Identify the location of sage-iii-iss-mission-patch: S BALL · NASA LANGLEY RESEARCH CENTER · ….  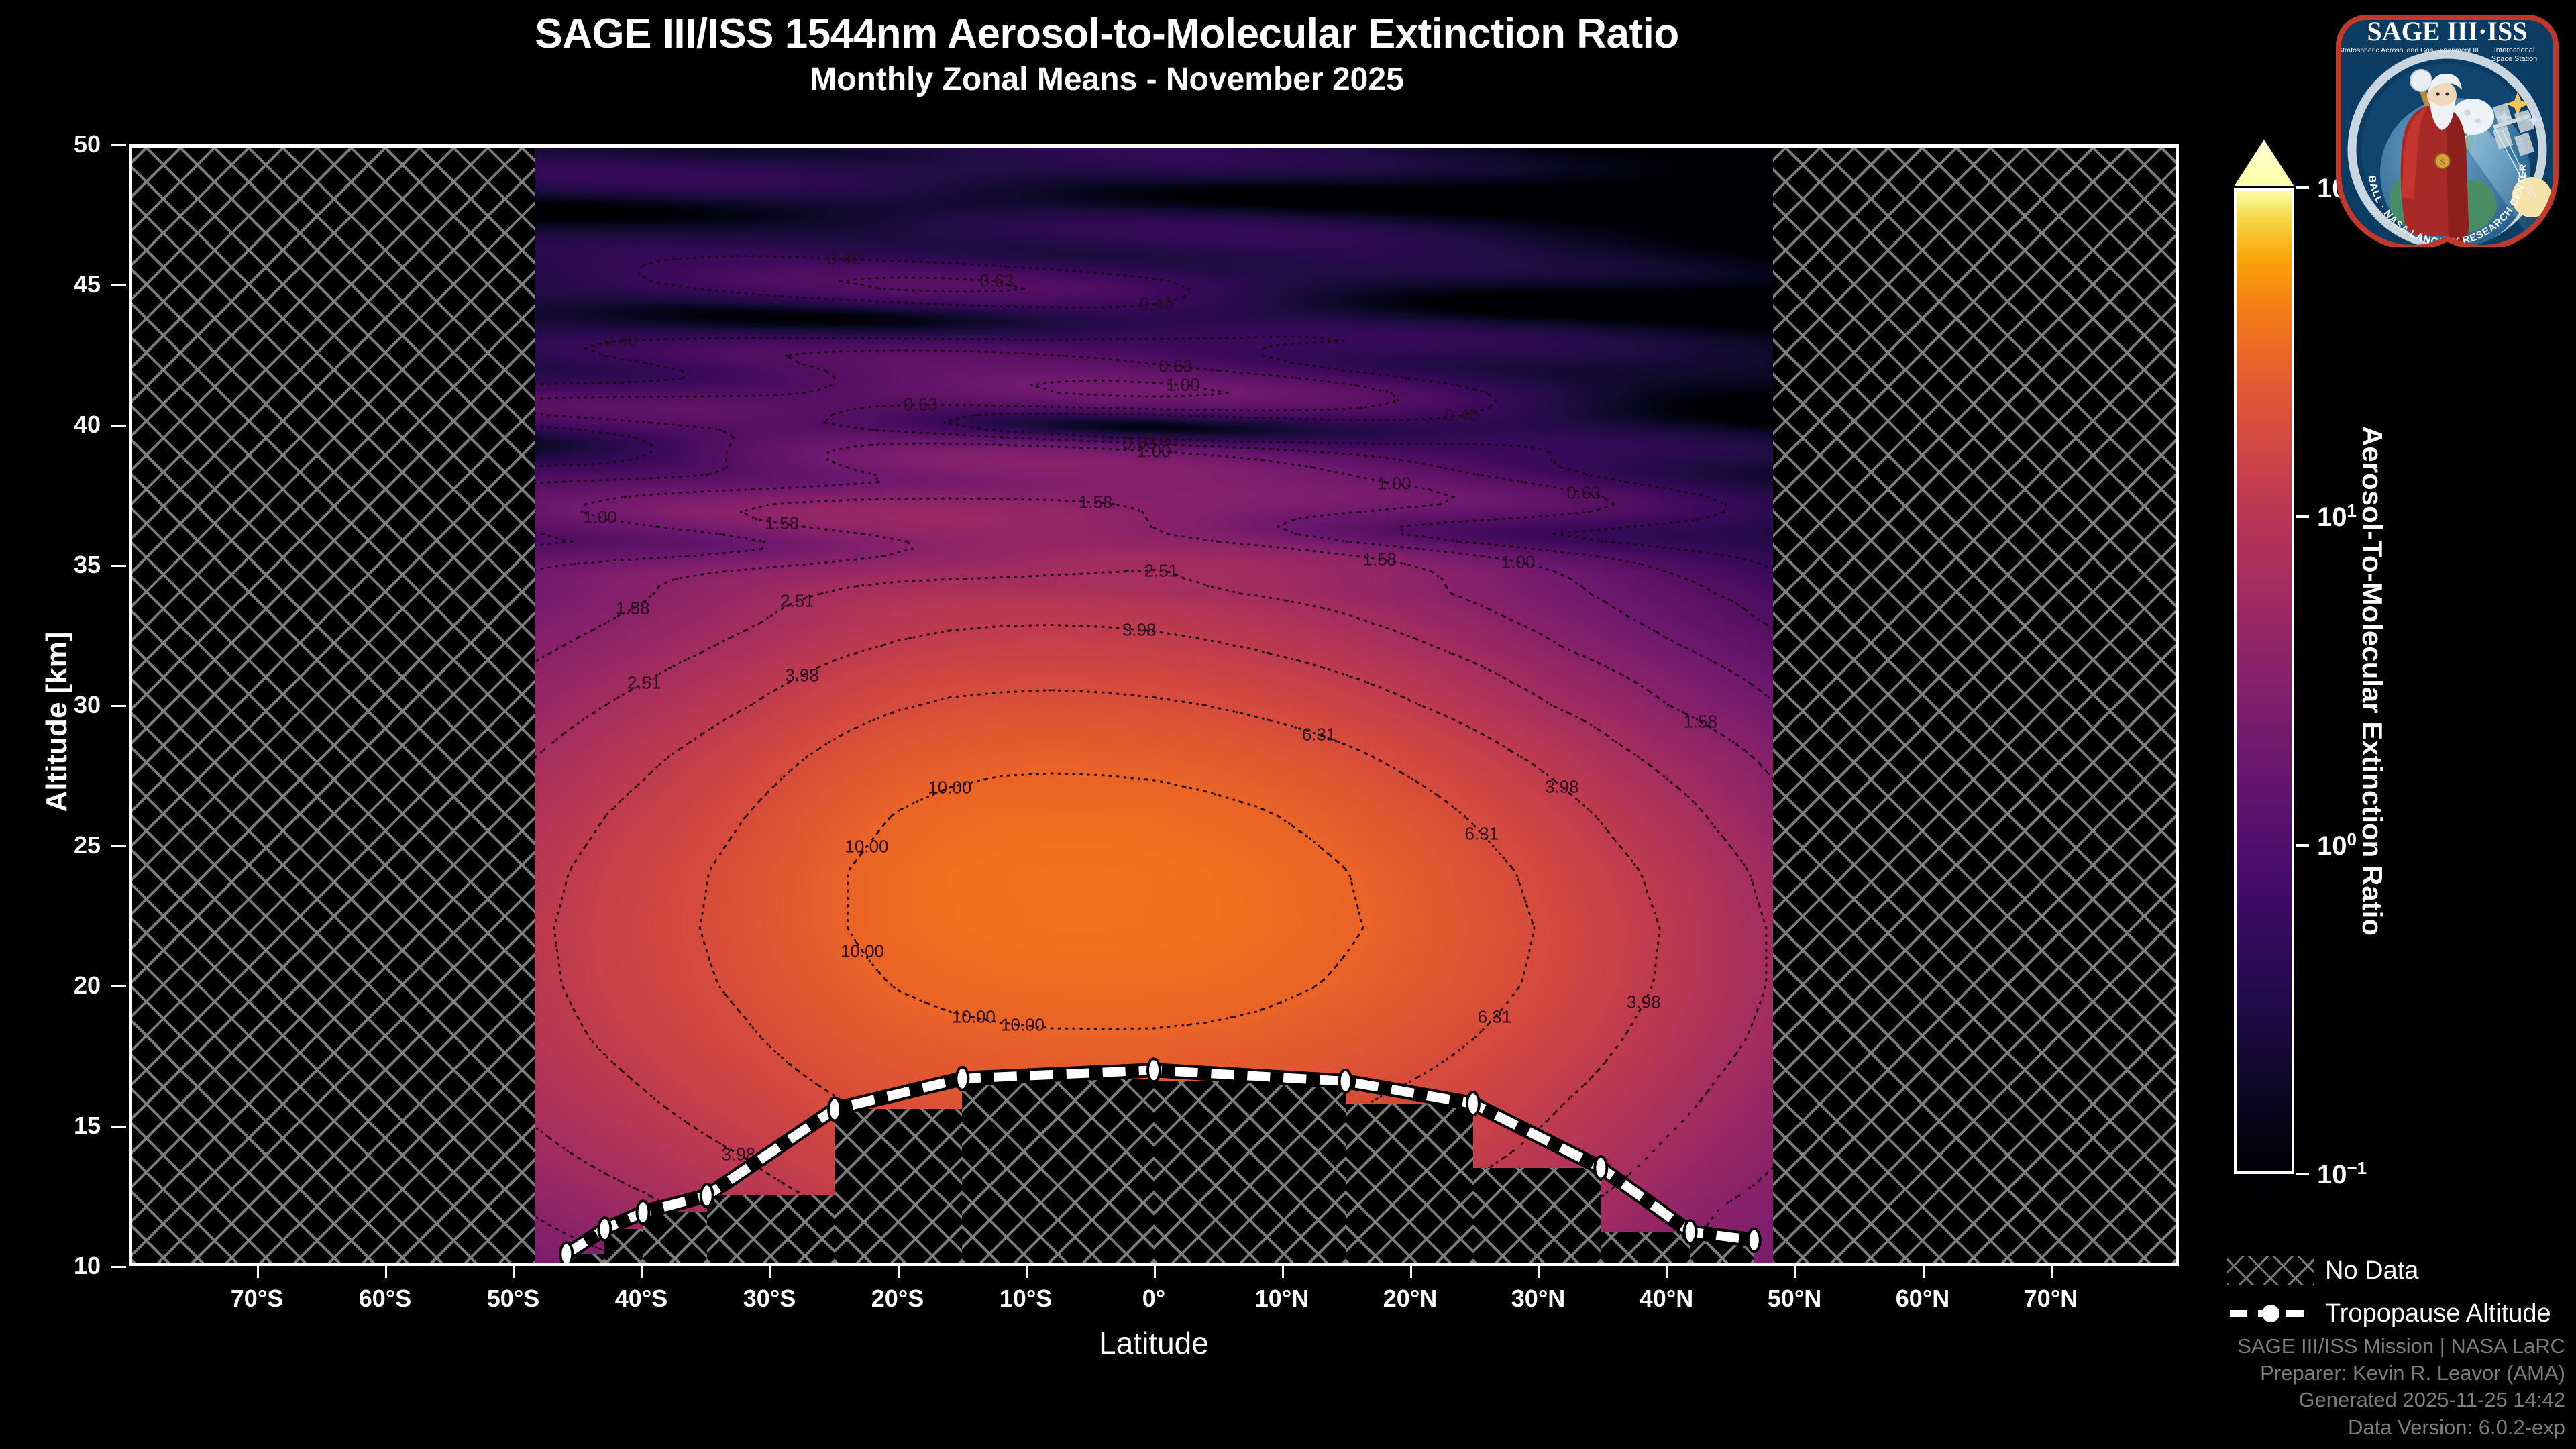
(2447, 131).